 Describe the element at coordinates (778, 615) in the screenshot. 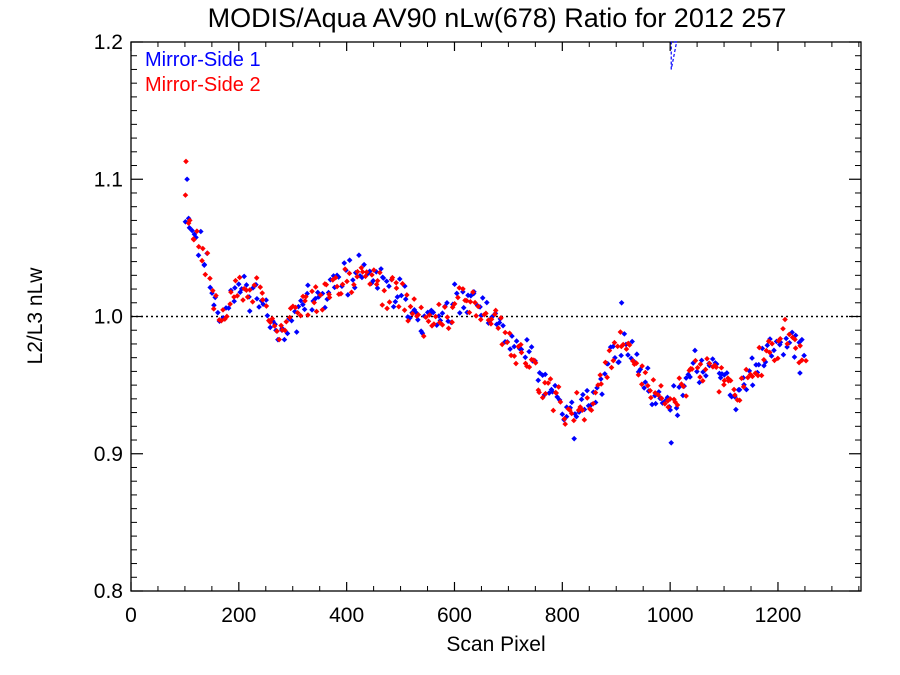

I see `x-tick-label: 1200` at that location.